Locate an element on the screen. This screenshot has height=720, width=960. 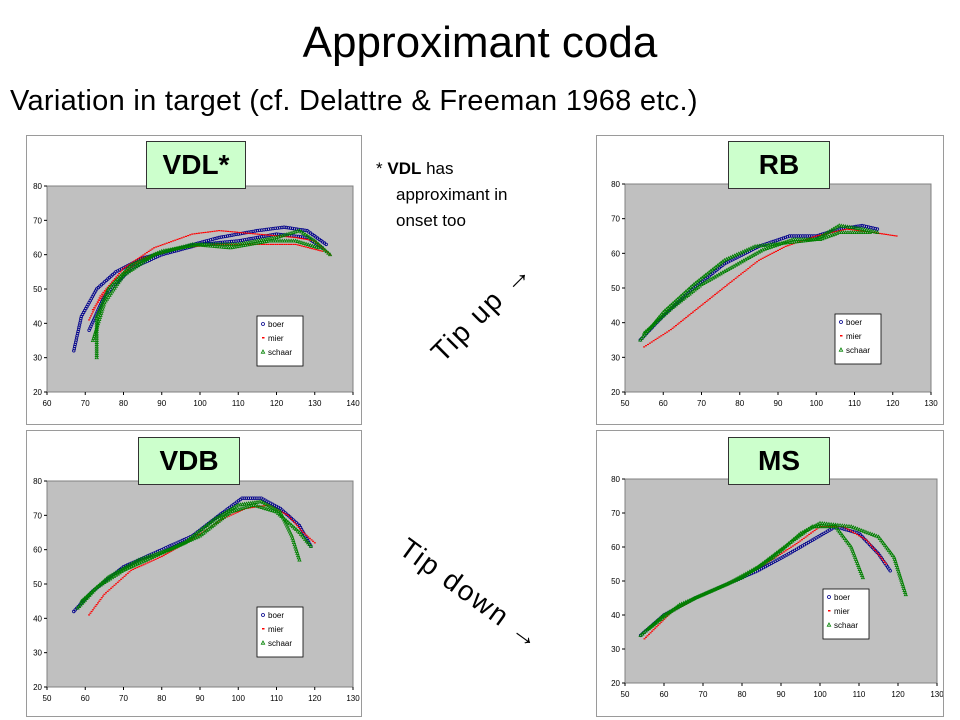
x-tick-label: 120 is located at coordinates (898, 694).